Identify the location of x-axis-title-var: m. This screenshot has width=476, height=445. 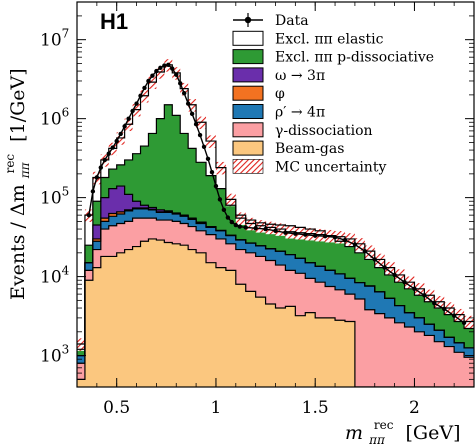
(354, 433).